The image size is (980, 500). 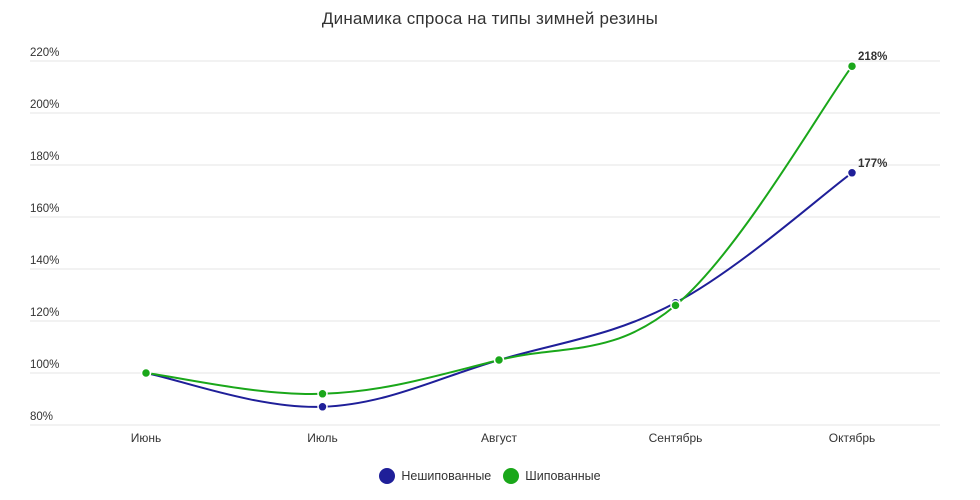 I want to click on x-tick-label: Июнь, so click(x=146, y=438).